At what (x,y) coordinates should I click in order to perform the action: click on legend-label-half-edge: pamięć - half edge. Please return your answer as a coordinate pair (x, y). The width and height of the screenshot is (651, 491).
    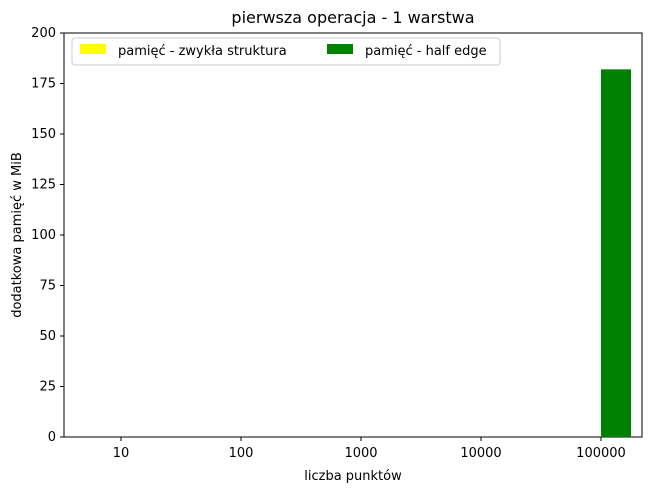
    Looking at the image, I should click on (426, 51).